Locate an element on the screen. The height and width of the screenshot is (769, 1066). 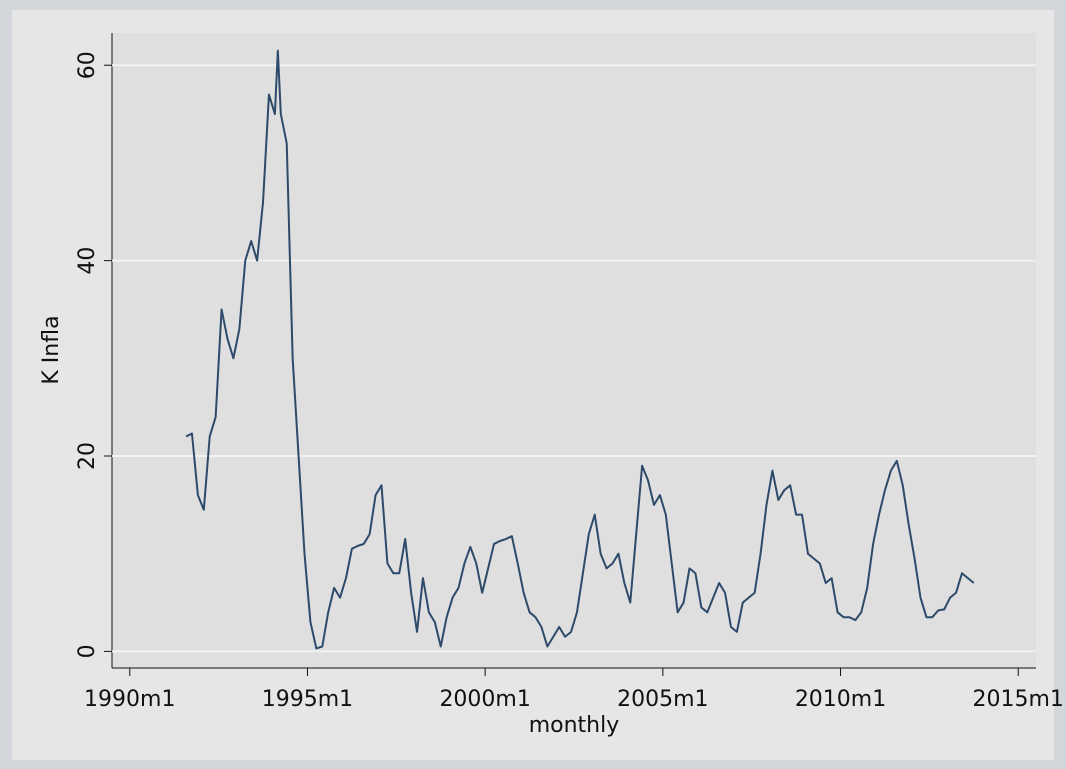
y-tick-label: 40 is located at coordinates (87, 261).